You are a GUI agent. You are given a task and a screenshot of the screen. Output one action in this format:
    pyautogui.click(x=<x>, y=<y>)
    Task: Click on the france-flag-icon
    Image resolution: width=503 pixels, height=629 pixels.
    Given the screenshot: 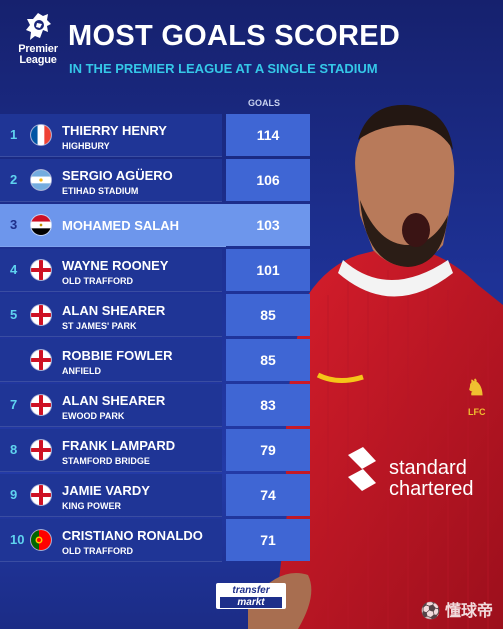 What is the action you would take?
    pyautogui.click(x=41, y=135)
    